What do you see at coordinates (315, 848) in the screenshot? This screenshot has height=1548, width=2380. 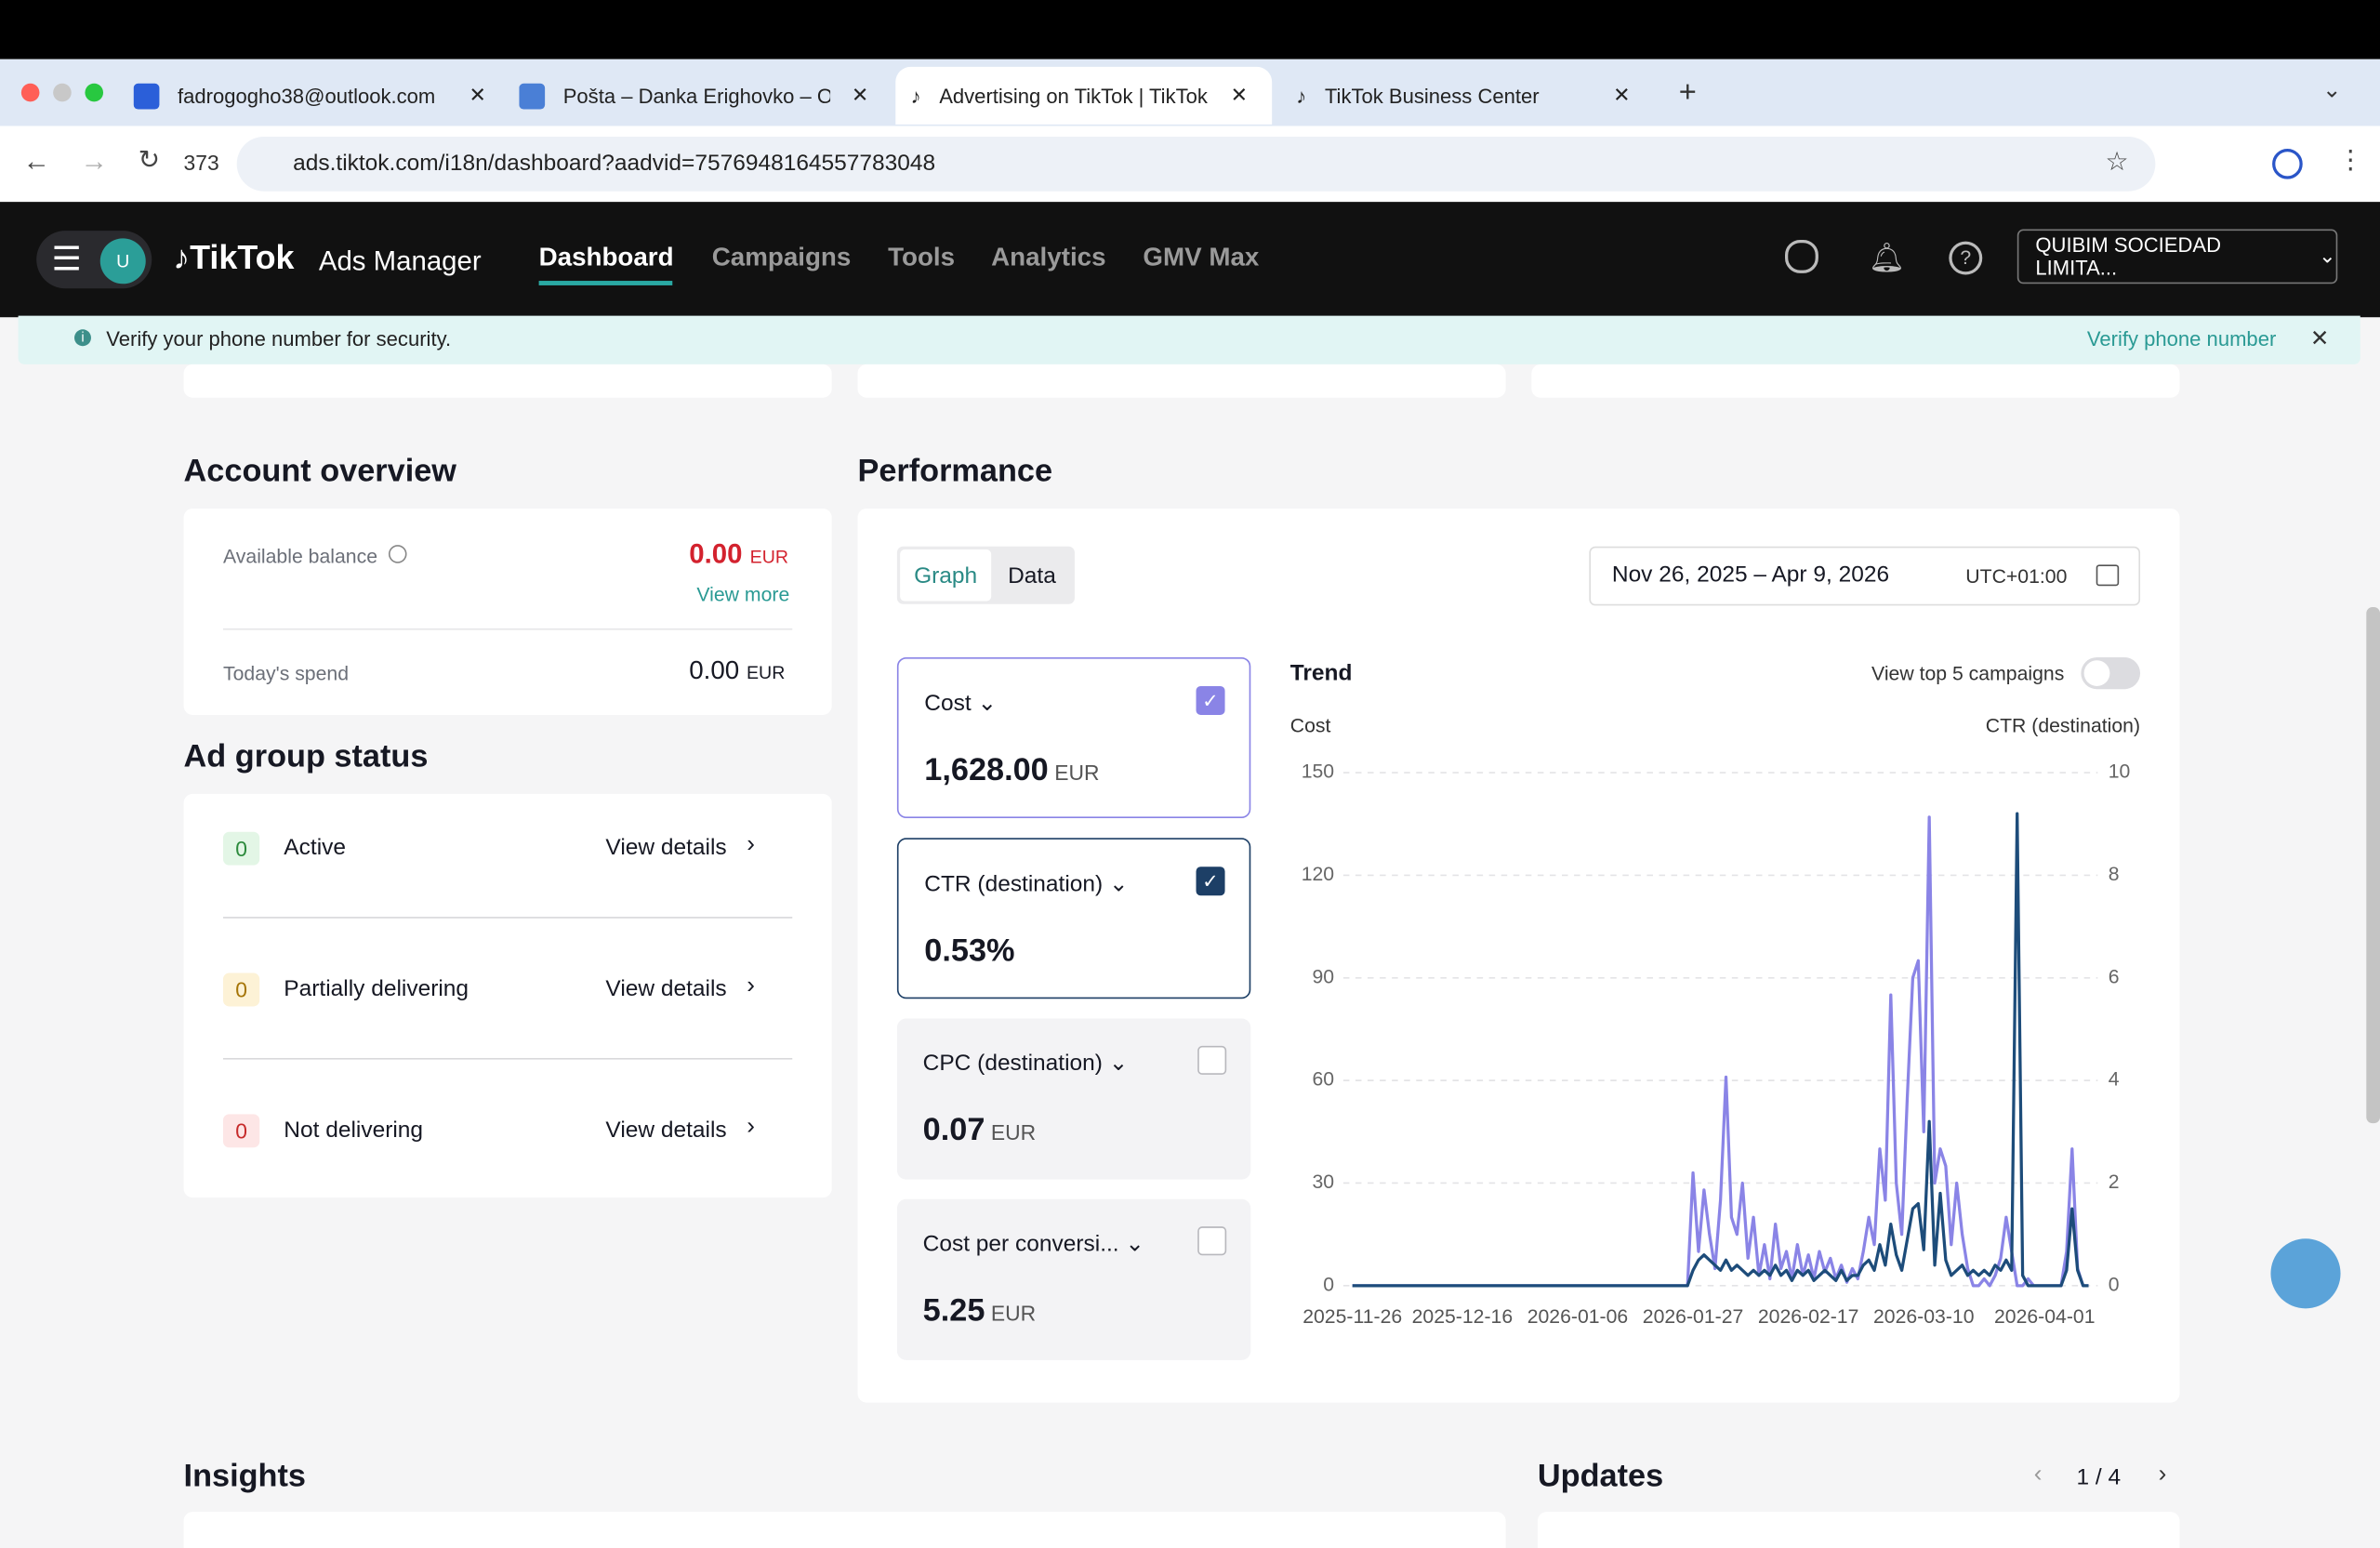 I see `status-label: Active` at bounding box center [315, 848].